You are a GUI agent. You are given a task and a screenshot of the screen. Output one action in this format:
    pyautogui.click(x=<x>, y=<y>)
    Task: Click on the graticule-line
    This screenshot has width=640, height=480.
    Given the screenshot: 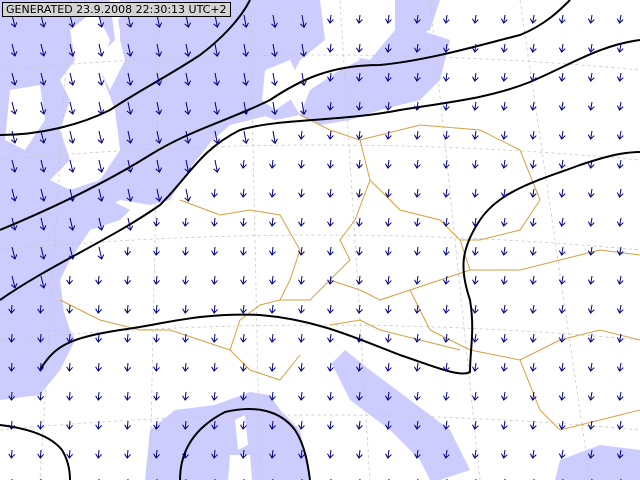 What is the action you would take?
    pyautogui.click(x=320, y=152)
    